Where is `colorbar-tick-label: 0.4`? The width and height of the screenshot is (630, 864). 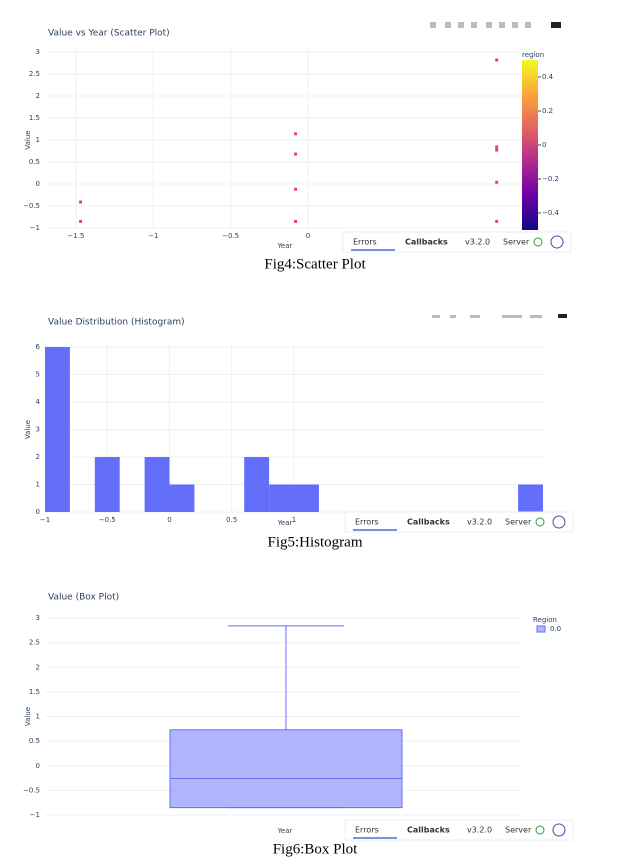
colorbar-tick-label: 0.4 is located at coordinates (548, 77).